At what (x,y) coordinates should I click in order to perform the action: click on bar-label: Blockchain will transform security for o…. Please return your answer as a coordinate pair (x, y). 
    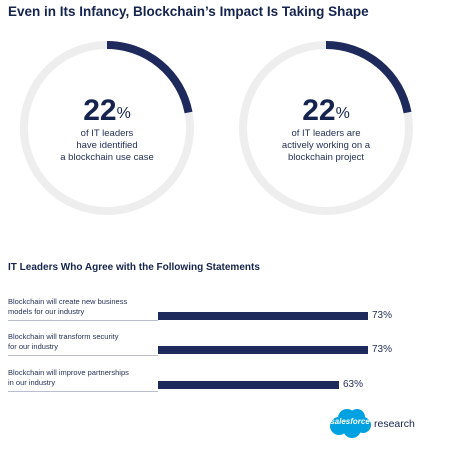
    Looking at the image, I should click on (63, 341).